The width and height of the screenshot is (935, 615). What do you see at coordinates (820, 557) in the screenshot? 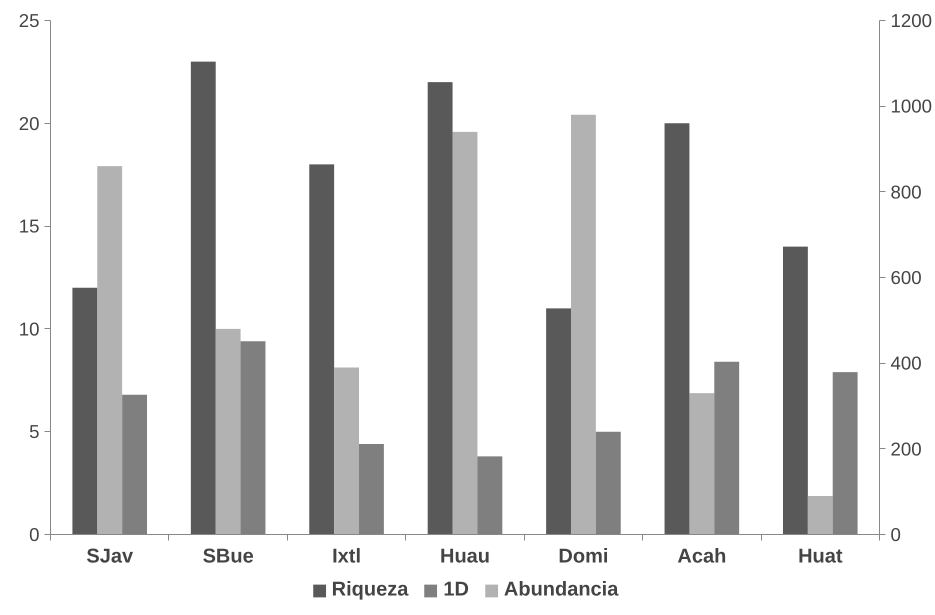
I see `x-tick-label: Huat` at bounding box center [820, 557].